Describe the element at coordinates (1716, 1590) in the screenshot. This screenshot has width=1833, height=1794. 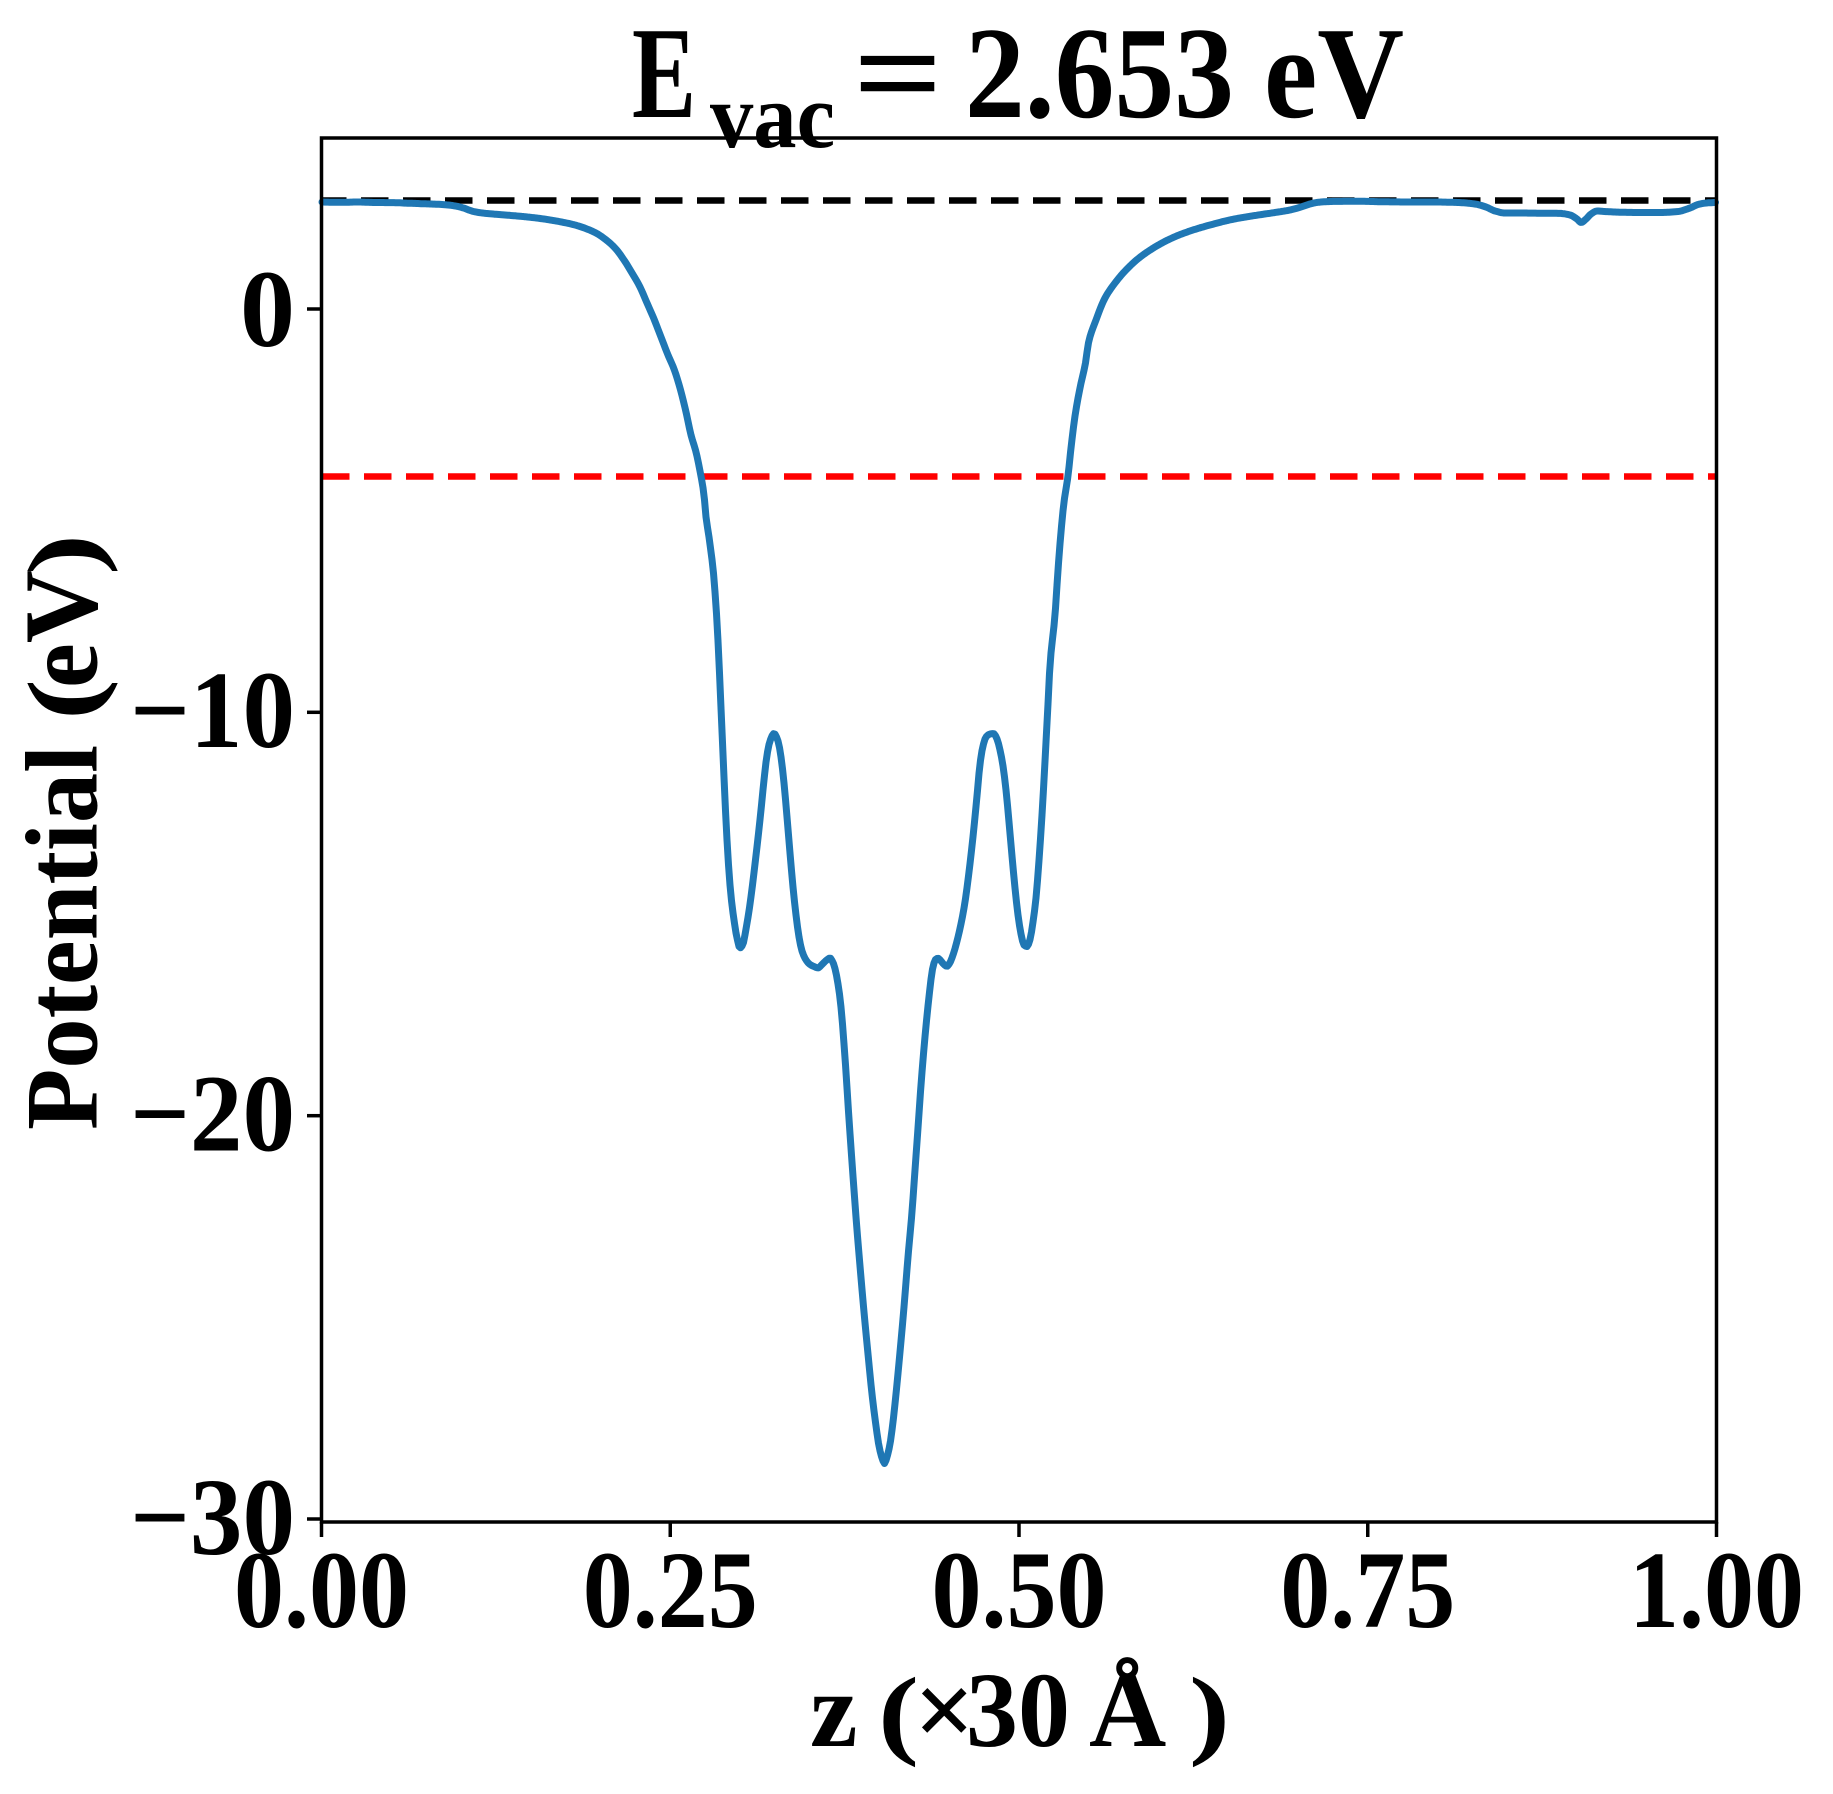
I see `svg-text: 1.00` at that location.